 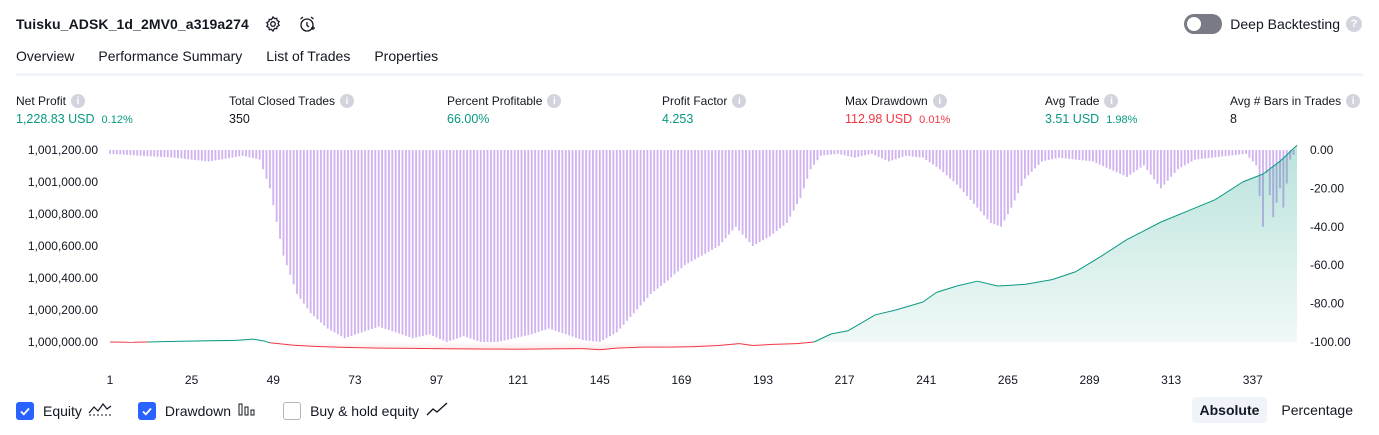 What do you see at coordinates (1354, 24) in the screenshot?
I see `help-icon: ?` at bounding box center [1354, 24].